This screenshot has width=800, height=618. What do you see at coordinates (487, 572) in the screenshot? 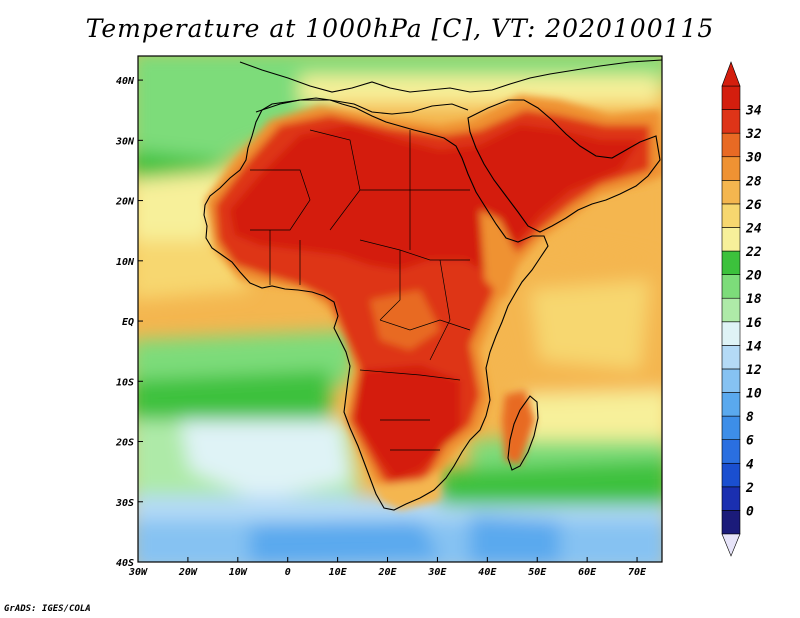
I see `lon-tick-label: 40E` at bounding box center [487, 572].